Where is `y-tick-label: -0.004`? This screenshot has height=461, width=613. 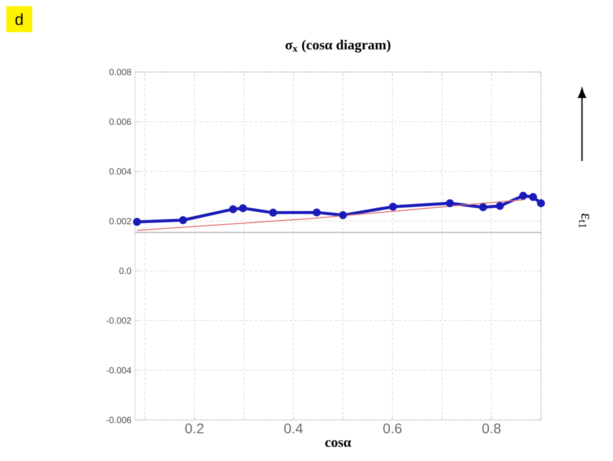
y-tick-label: -0.004 is located at coordinates (119, 370).